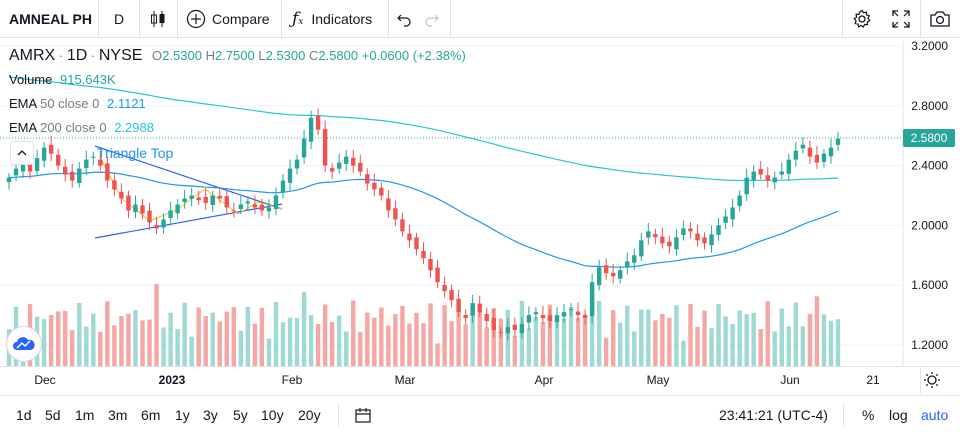 The image size is (960, 434). Describe the element at coordinates (62, 79) in the screenshot. I see `volume-legend: Volume 915.643K` at that location.